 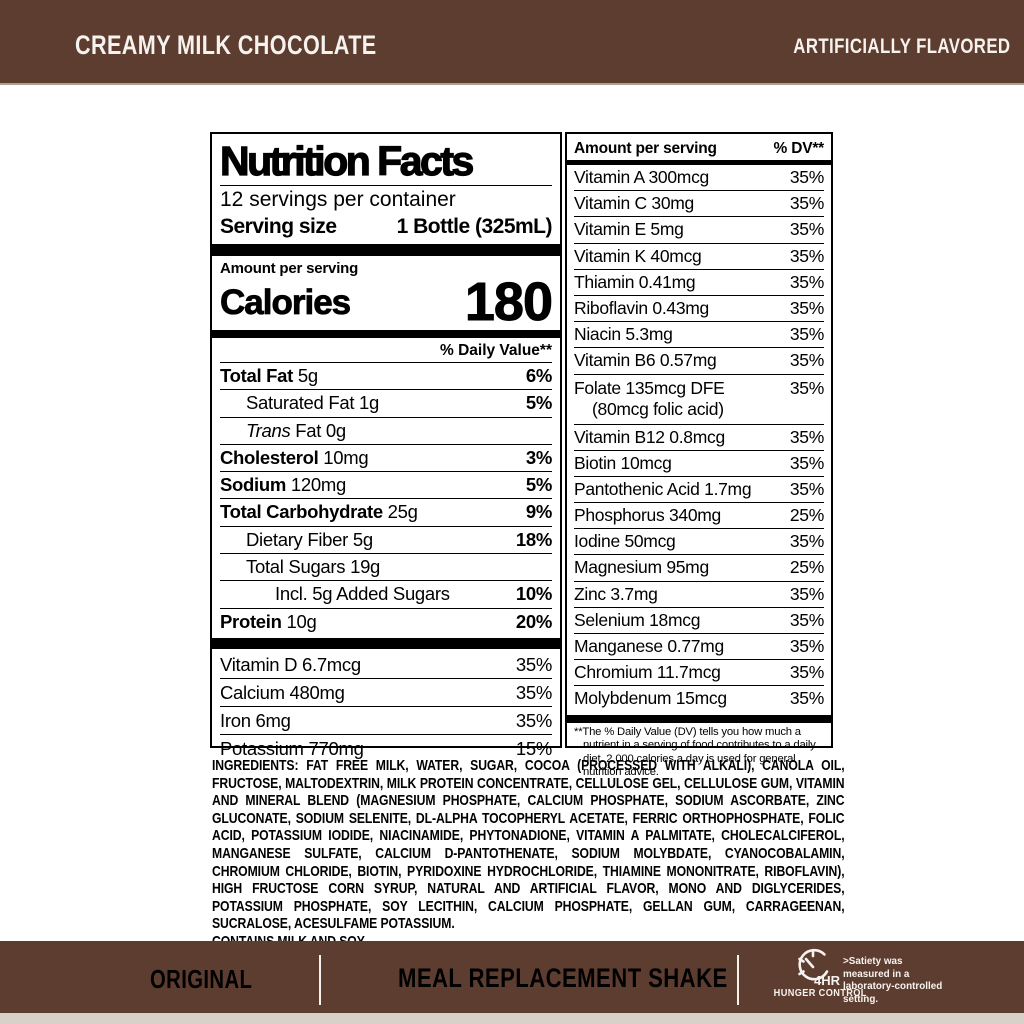 I want to click on bottom-strip, so click(x=512, y=1018).